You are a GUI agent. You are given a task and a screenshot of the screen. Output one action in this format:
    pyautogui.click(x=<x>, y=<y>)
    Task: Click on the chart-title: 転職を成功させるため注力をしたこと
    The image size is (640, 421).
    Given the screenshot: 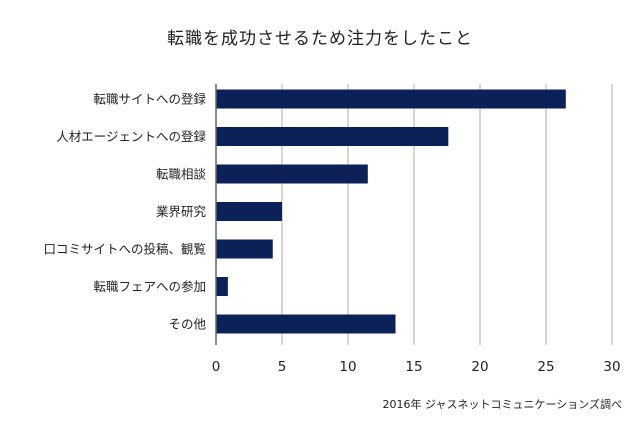 What is the action you would take?
    pyautogui.click(x=320, y=39)
    